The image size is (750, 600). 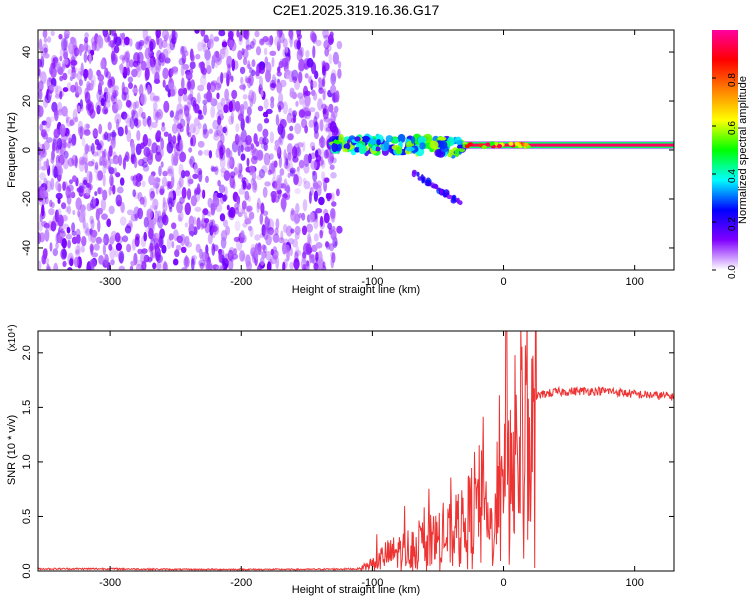 I want to click on x-tick-label: 0, so click(x=503, y=583).